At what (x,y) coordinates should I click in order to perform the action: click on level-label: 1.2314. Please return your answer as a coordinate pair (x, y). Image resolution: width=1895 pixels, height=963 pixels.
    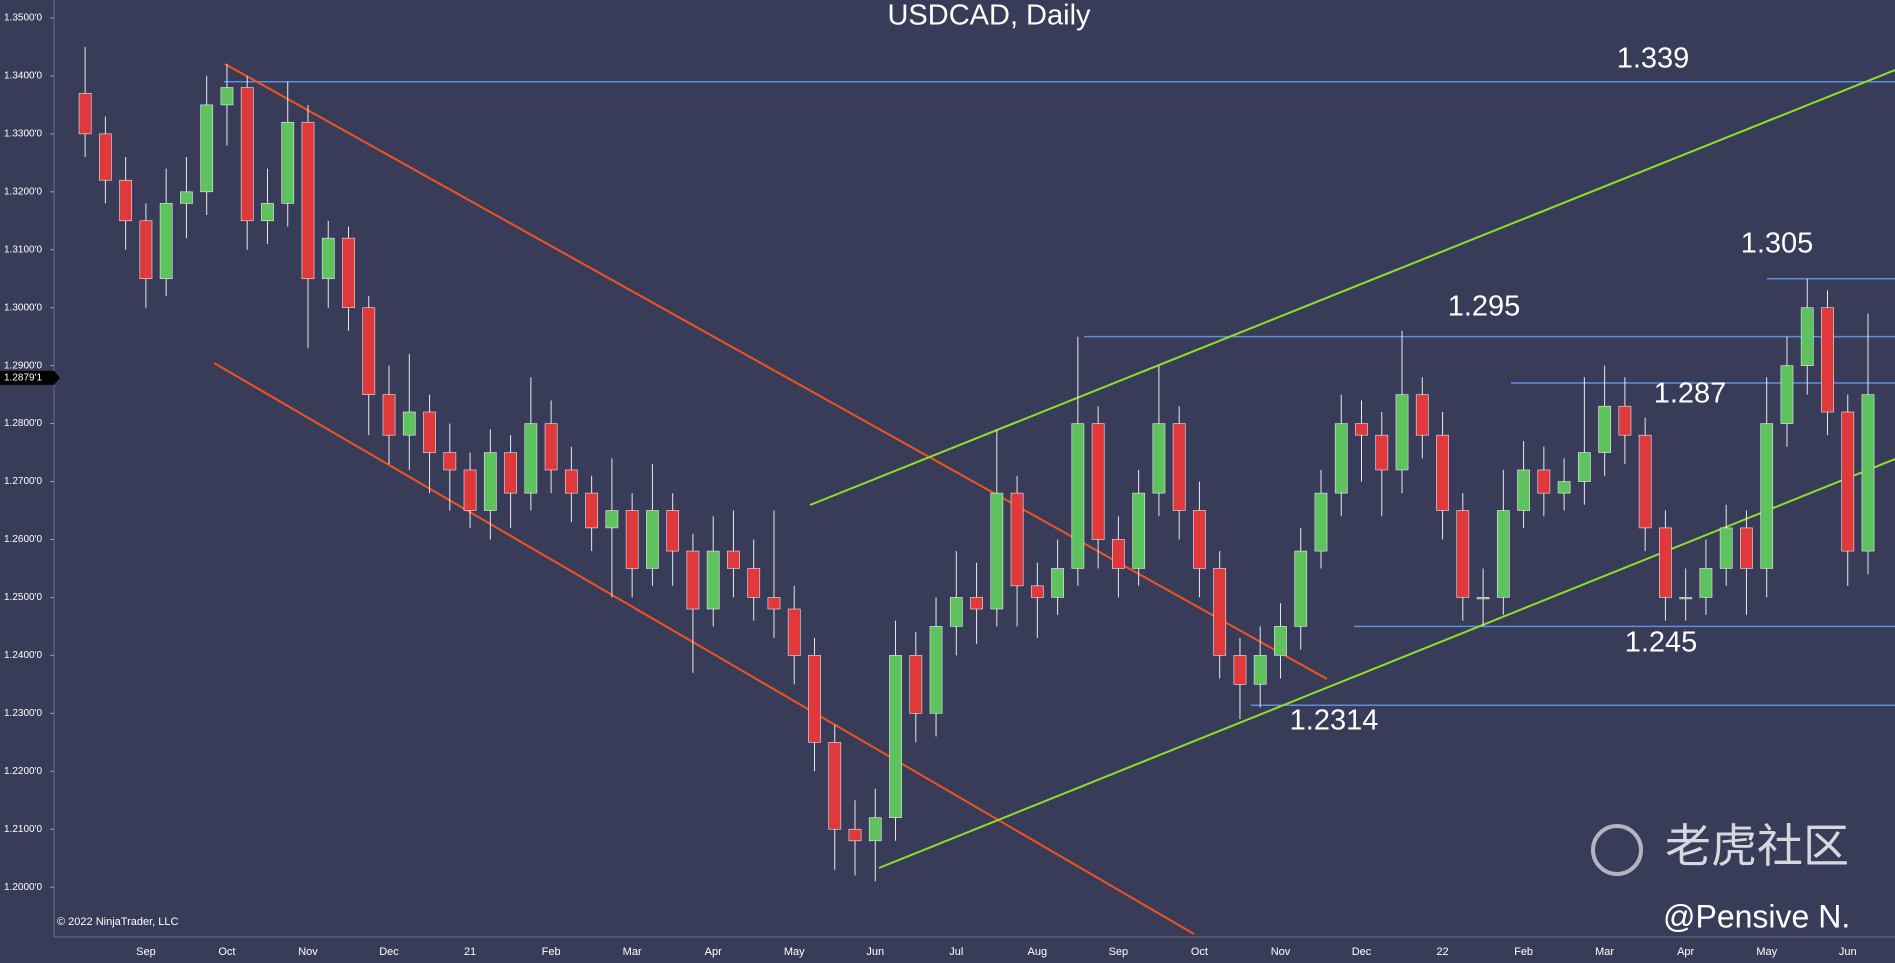
    Looking at the image, I should click on (1334, 721).